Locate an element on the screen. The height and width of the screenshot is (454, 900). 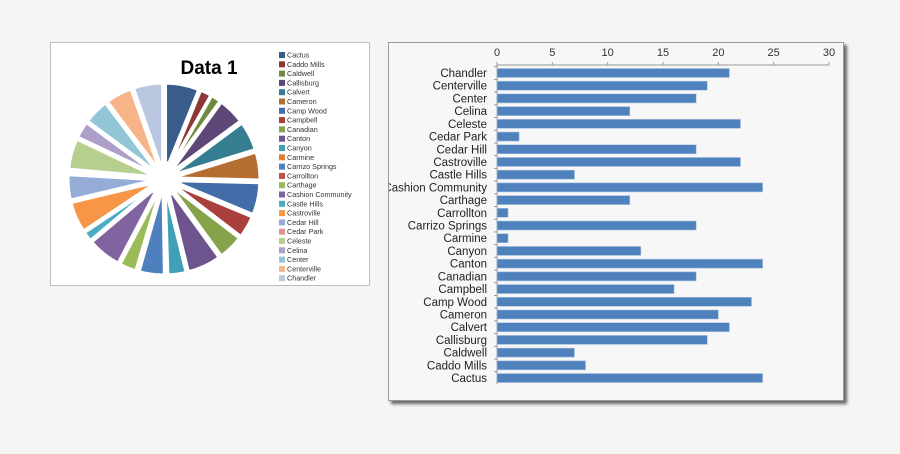
pie-slice-carthage is located at coordinates (140, 229).